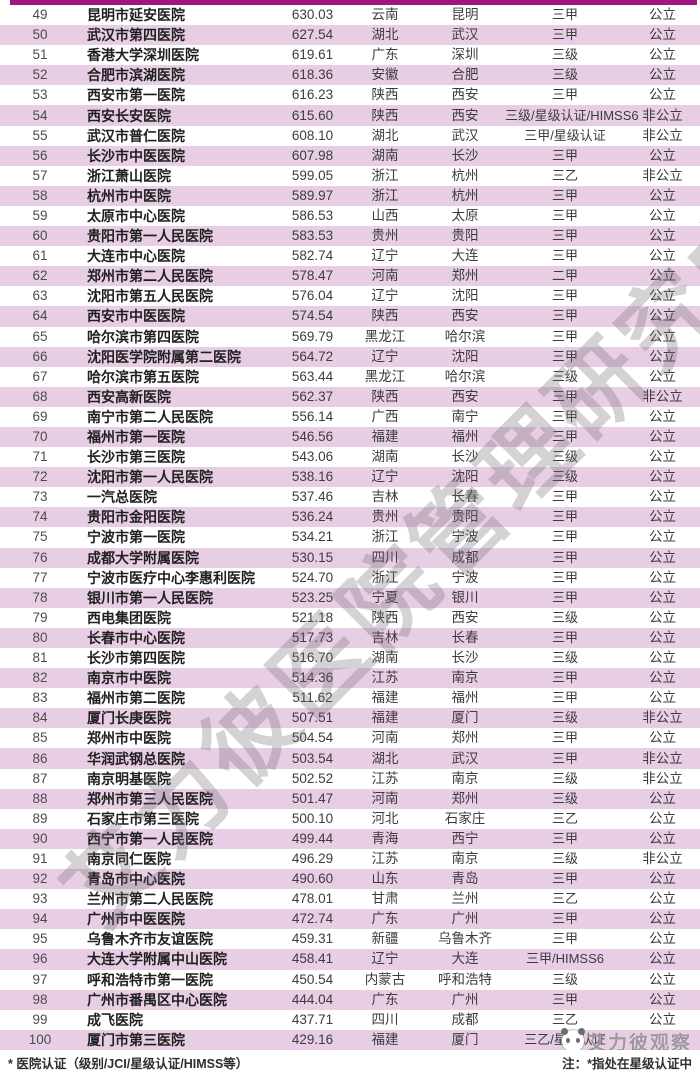  I want to click on rank-cell: 52, so click(40, 75).